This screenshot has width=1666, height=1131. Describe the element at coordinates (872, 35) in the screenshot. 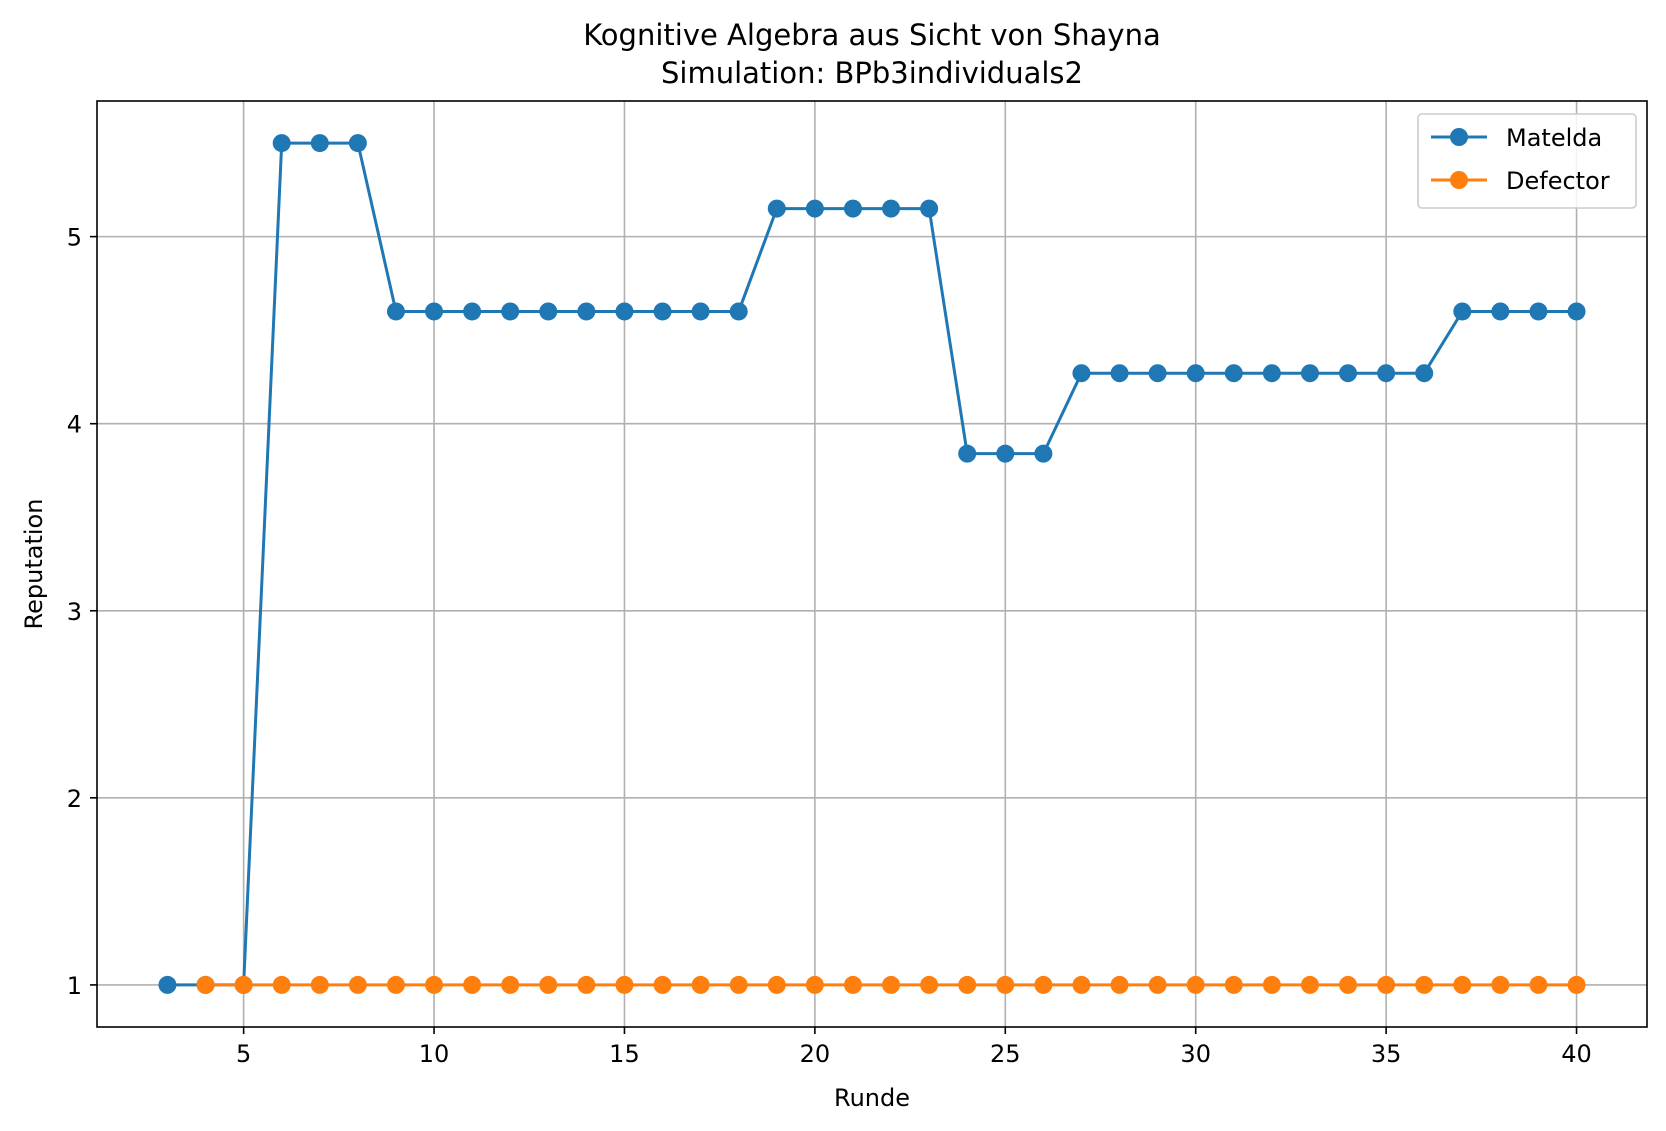

I see `chart-title: Kognitive Algebra aus Sicht von Shayna` at that location.